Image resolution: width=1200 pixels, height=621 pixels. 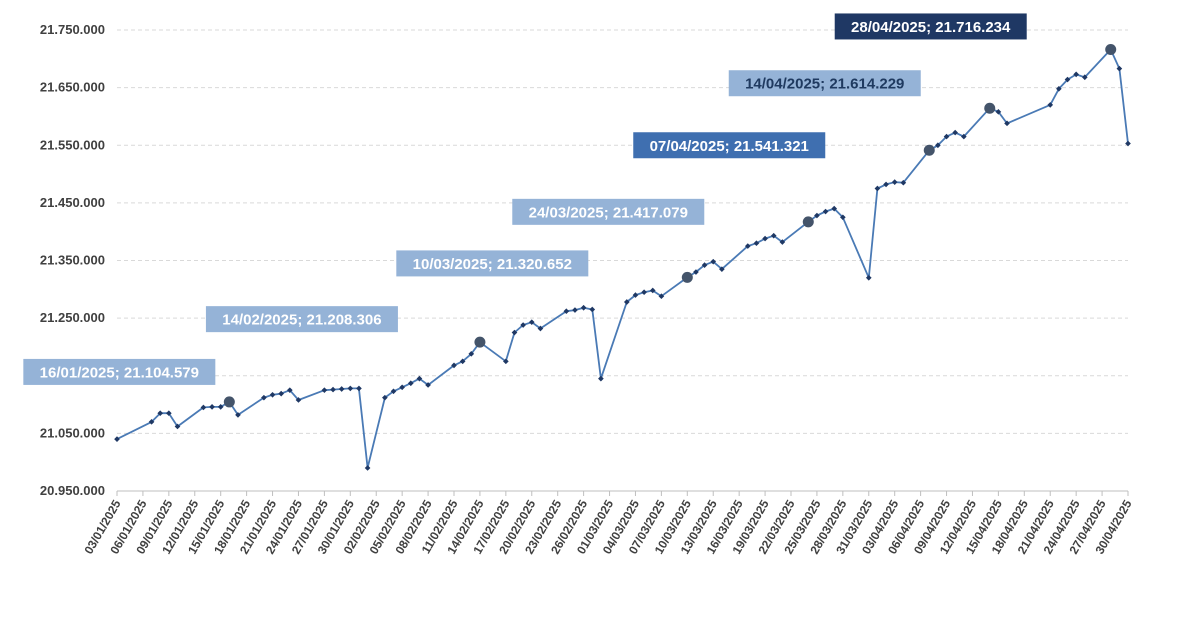 I want to click on callout-label: 28/04/2025; 21.716.234, so click(x=931, y=27).